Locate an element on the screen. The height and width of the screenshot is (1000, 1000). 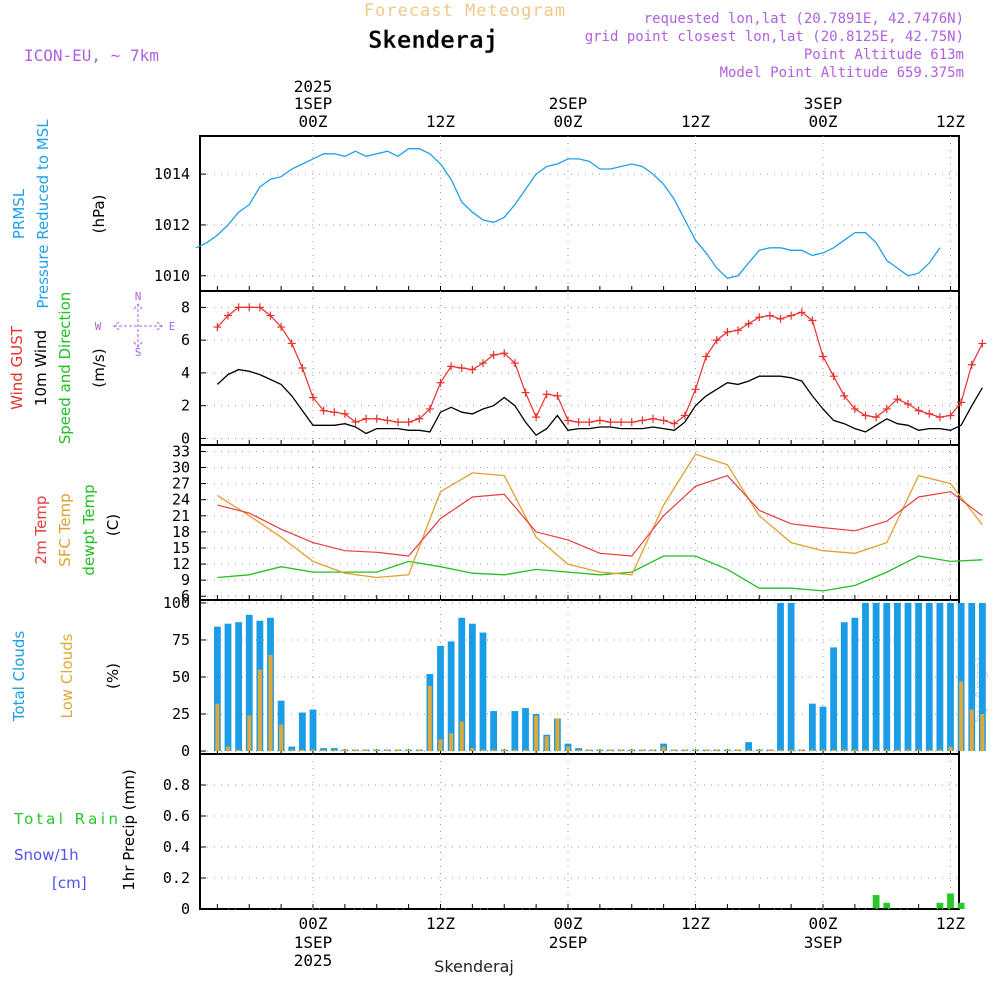
bottom-date-label: 2SEP is located at coordinates (568, 942).